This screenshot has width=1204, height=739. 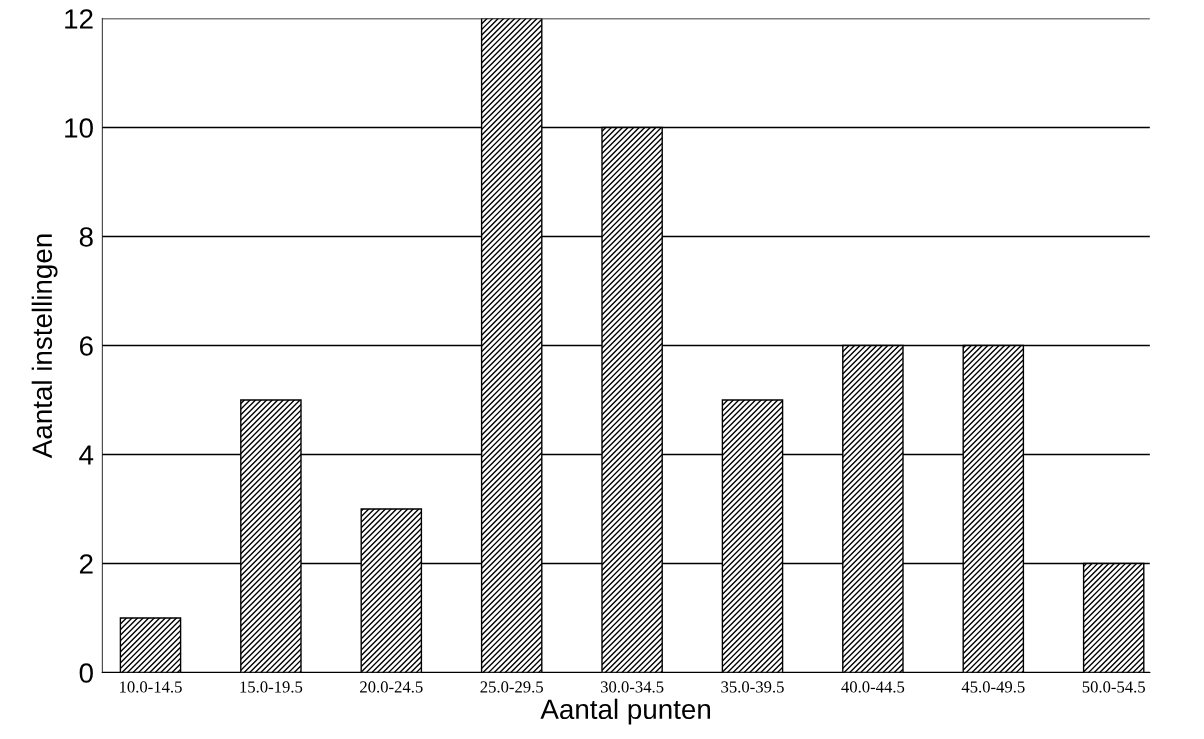 What do you see at coordinates (1113, 687) in the screenshot?
I see `x-tick-label: 50.0-54.5` at bounding box center [1113, 687].